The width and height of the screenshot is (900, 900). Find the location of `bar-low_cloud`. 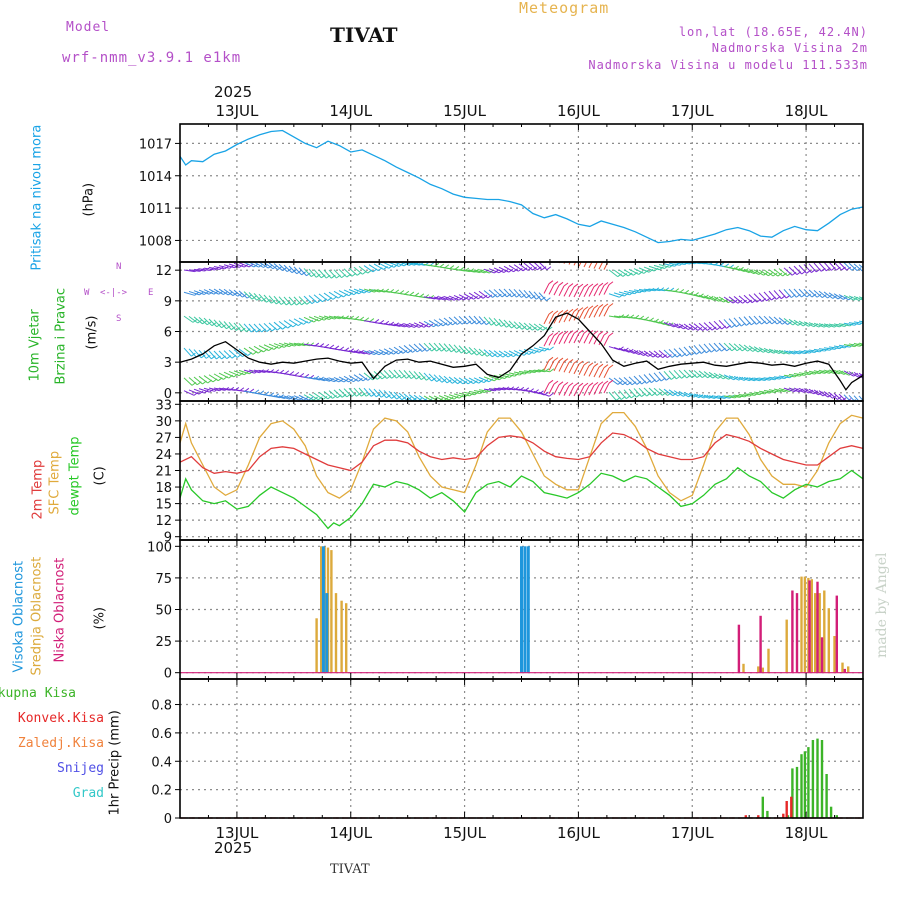

bar-low_cloud is located at coordinates (792, 631).